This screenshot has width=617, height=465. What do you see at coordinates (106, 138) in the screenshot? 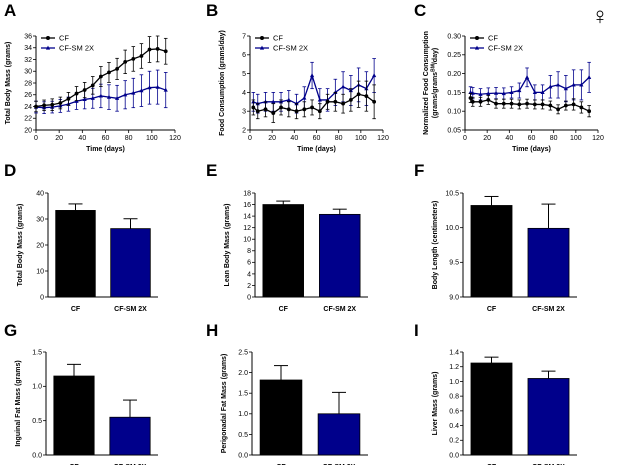
I see `x-tick-label: 60` at bounding box center [106, 138].